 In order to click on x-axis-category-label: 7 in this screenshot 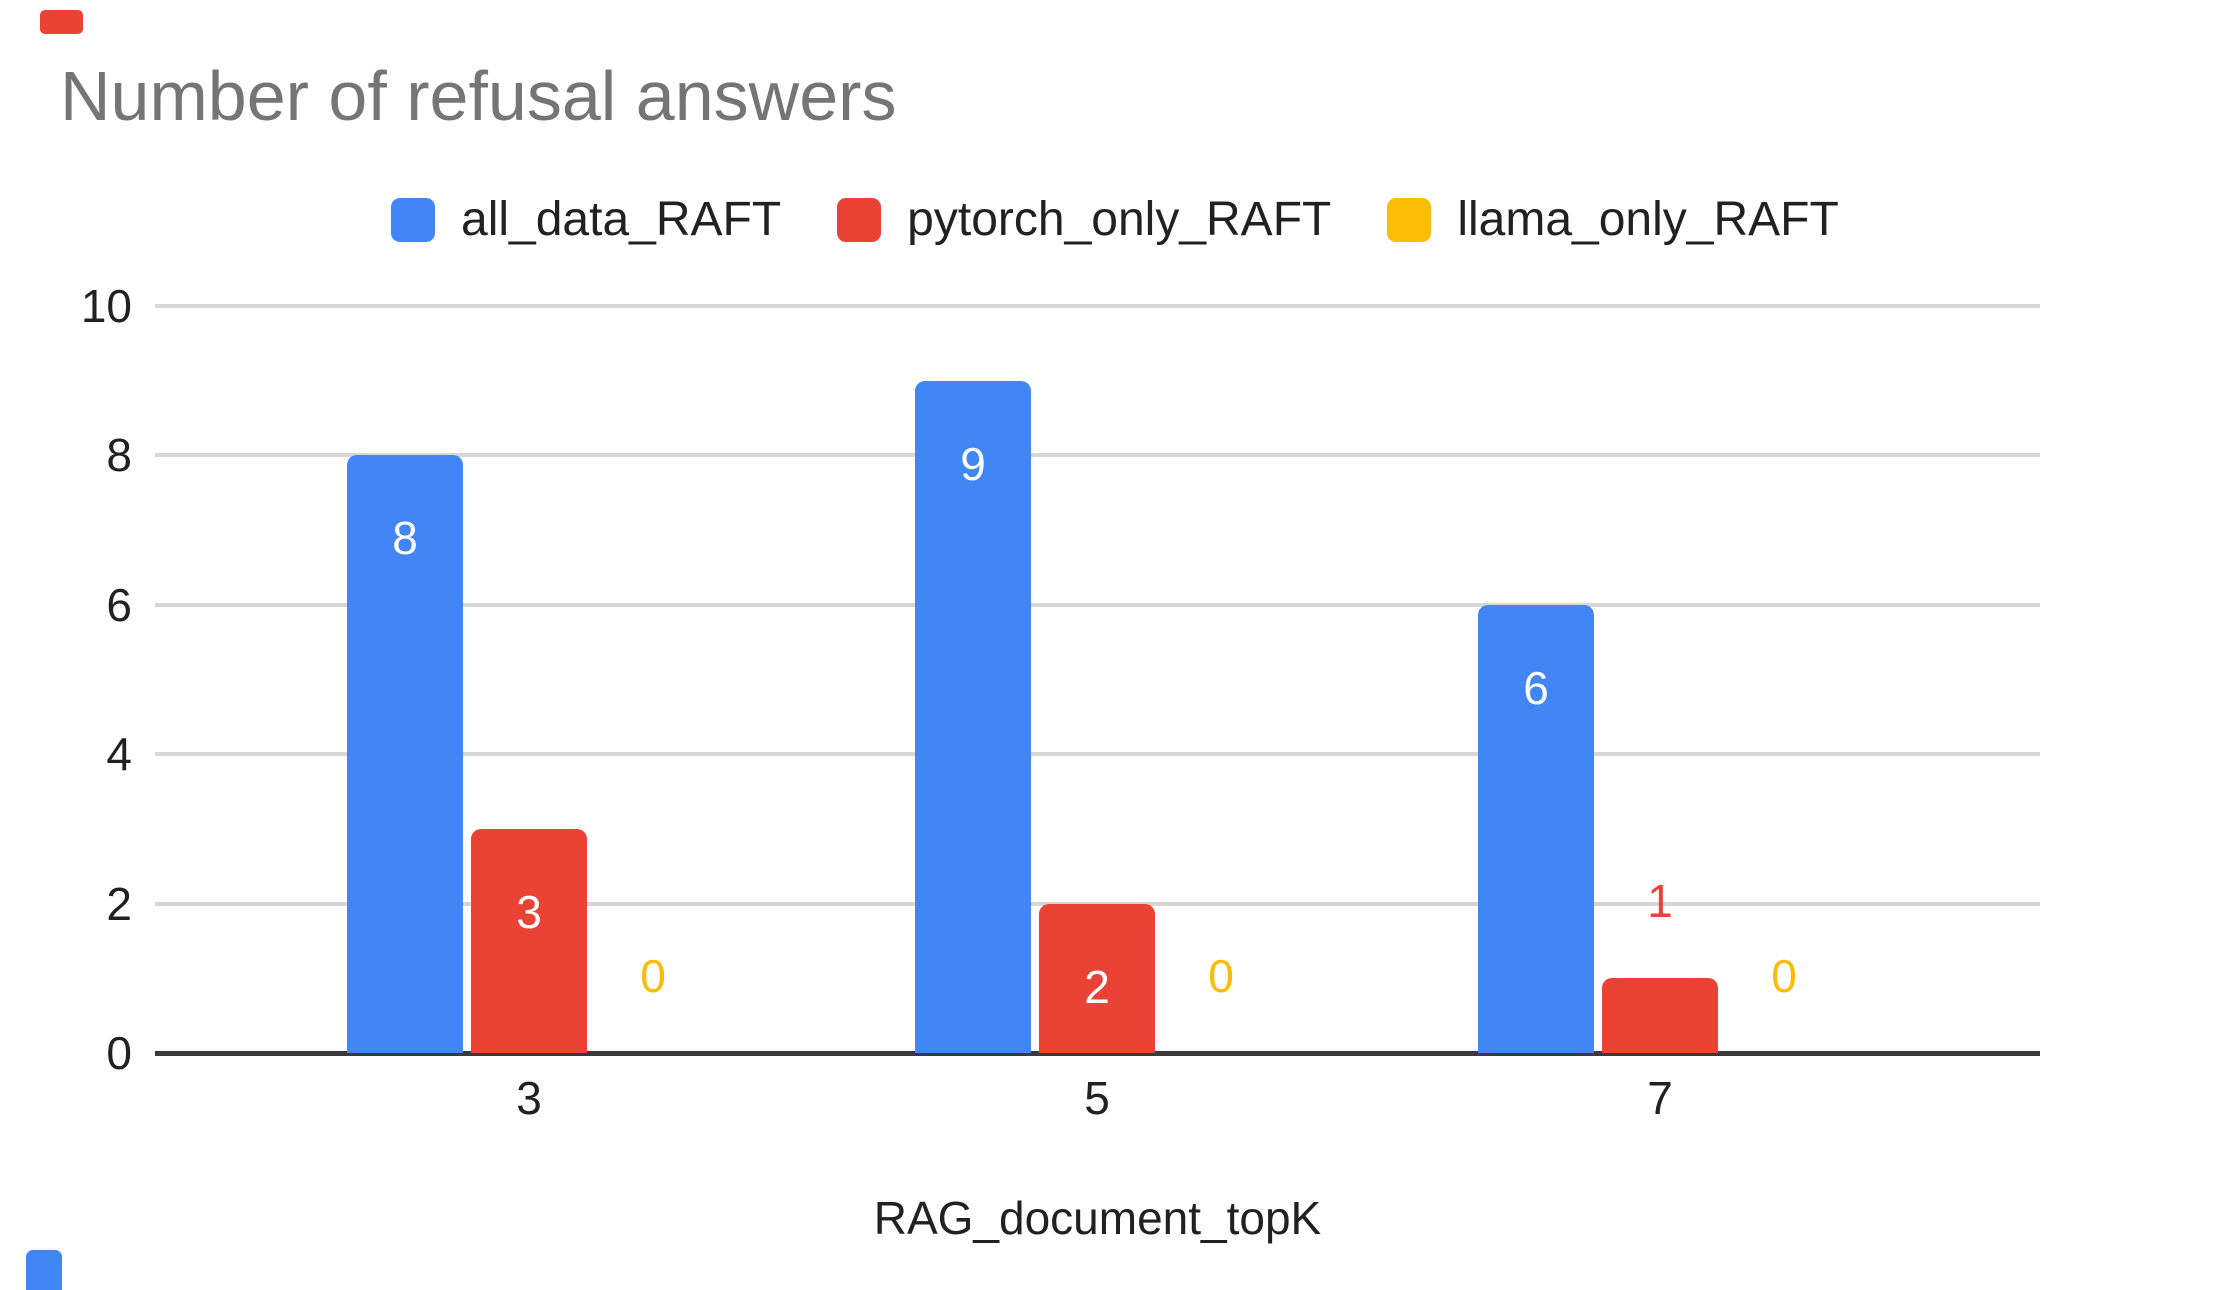, I will do `click(1660, 1098)`.